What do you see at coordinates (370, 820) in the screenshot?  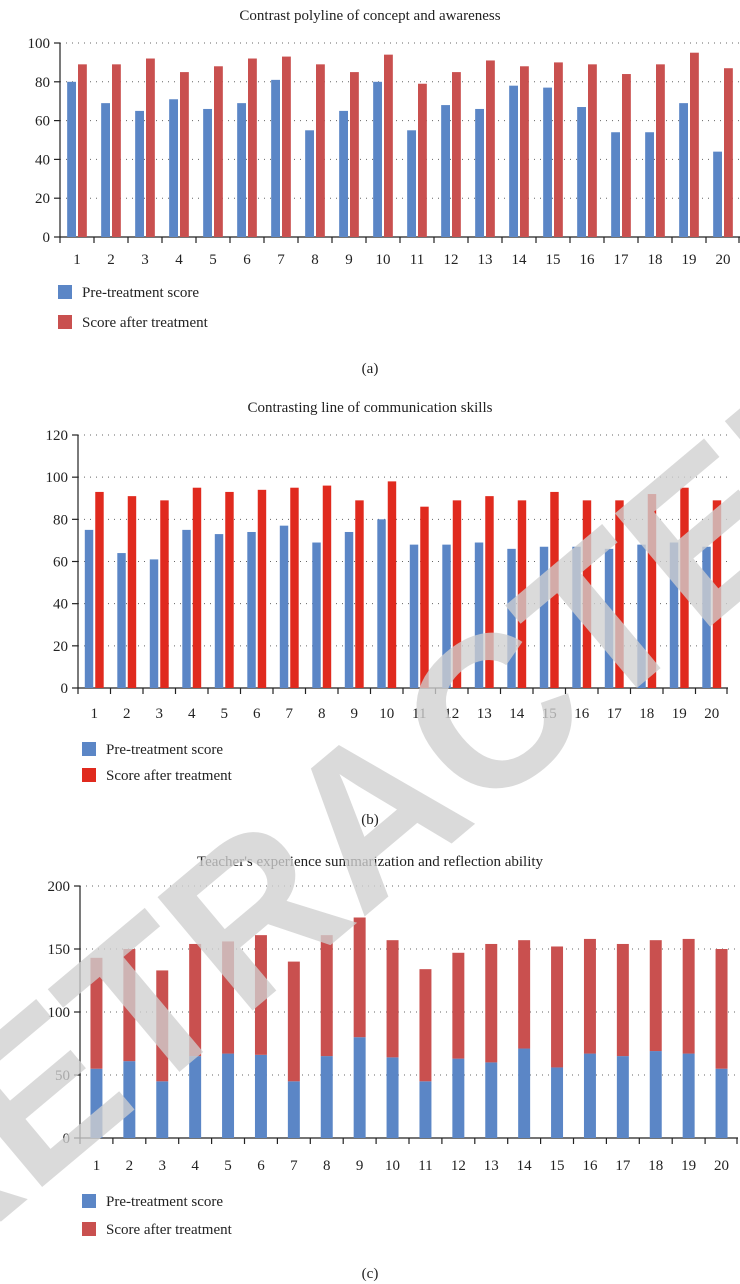 I see `panel-label: (b)` at bounding box center [370, 820].